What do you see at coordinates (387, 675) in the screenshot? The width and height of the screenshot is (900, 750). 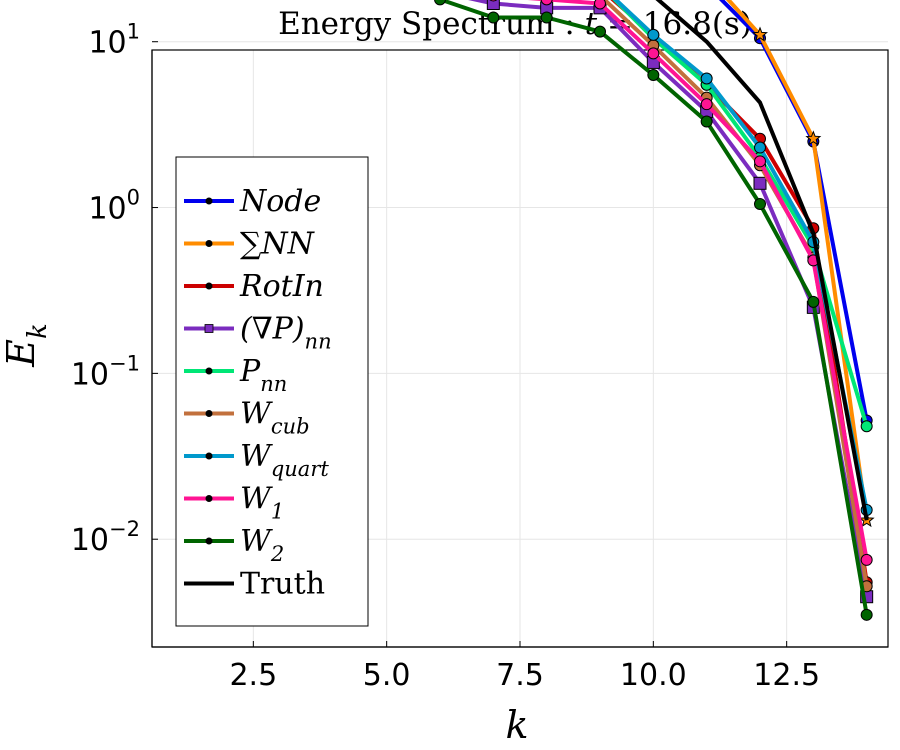 I see `x-tick-label: 5.0` at bounding box center [387, 675].